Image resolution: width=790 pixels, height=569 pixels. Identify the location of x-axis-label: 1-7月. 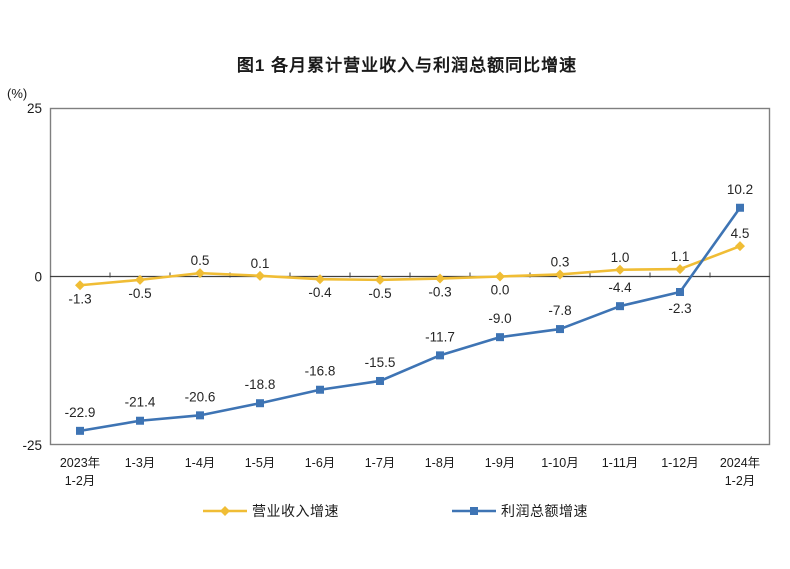
(380, 463).